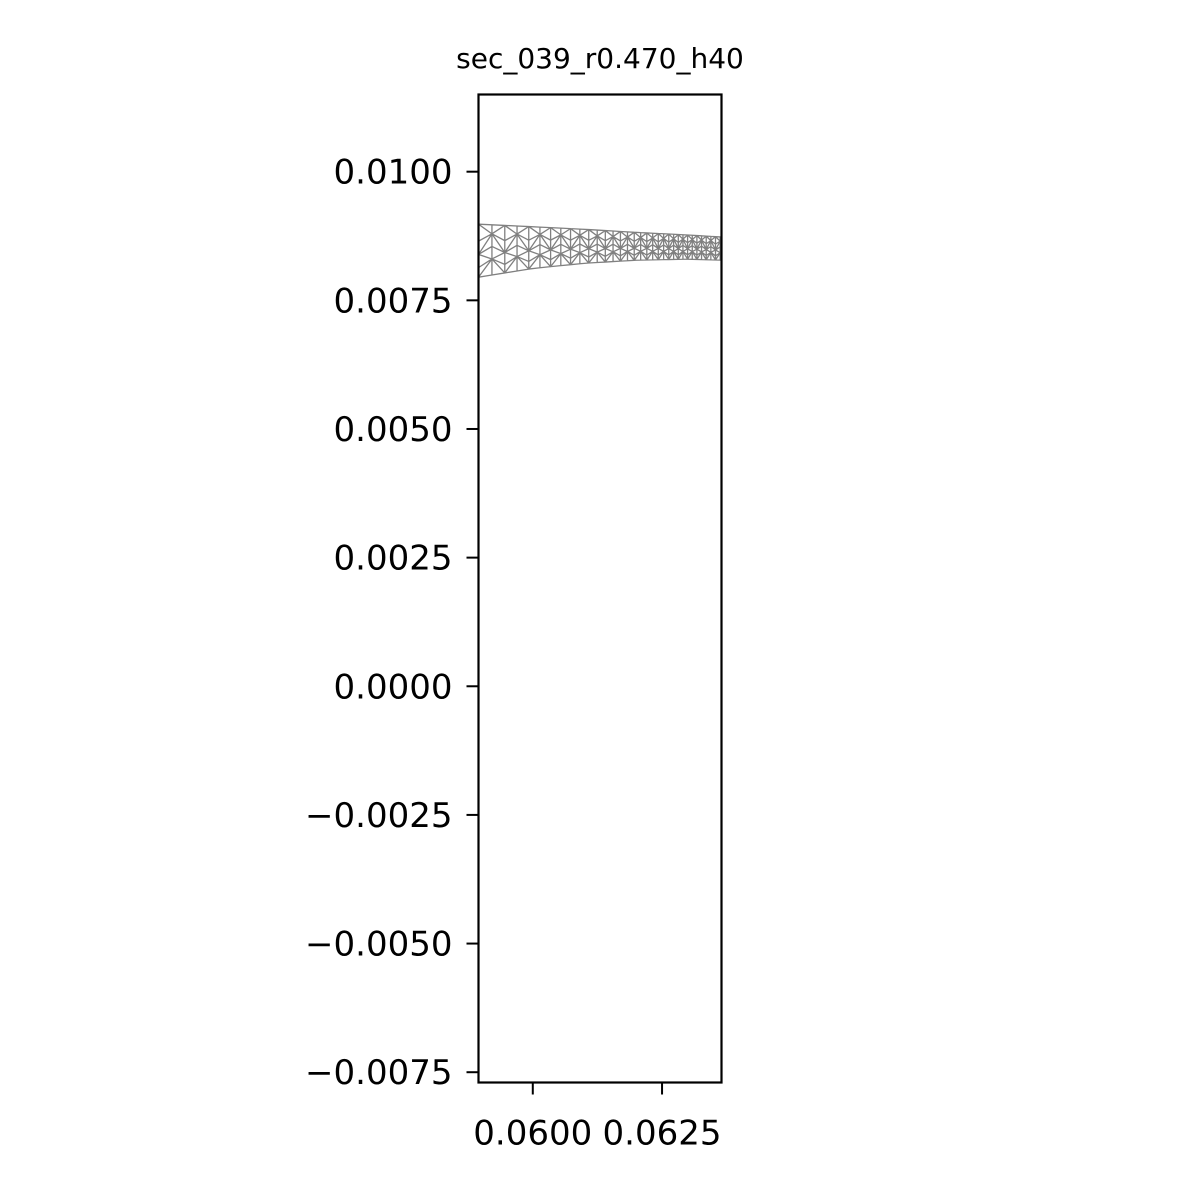 The height and width of the screenshot is (1200, 1200). What do you see at coordinates (393, 687) in the screenshot?
I see `y-tick-label: 0.0000` at bounding box center [393, 687].